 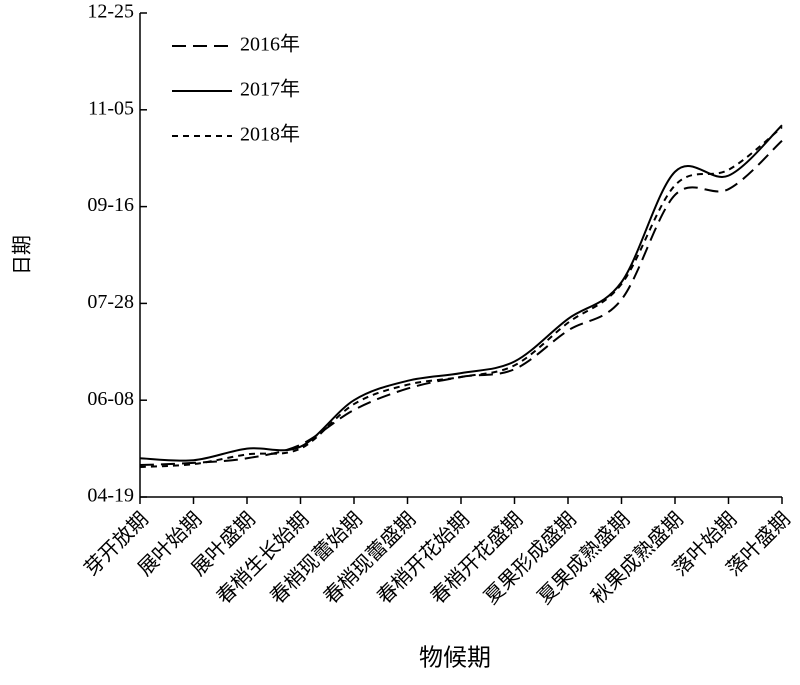 I want to click on y-tick-label: 11-05, so click(x=111, y=108).